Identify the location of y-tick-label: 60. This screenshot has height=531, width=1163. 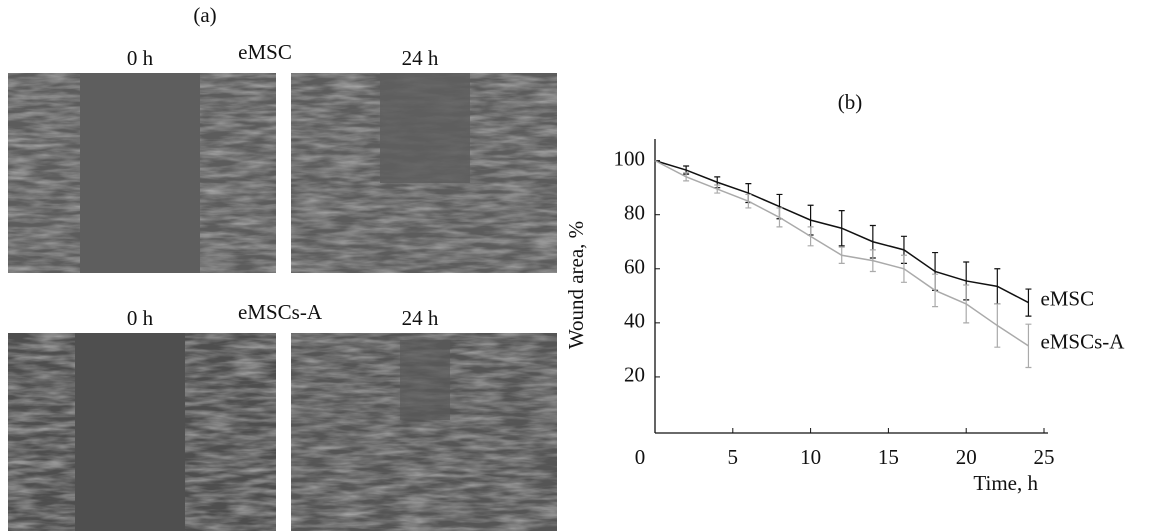
(634, 267).